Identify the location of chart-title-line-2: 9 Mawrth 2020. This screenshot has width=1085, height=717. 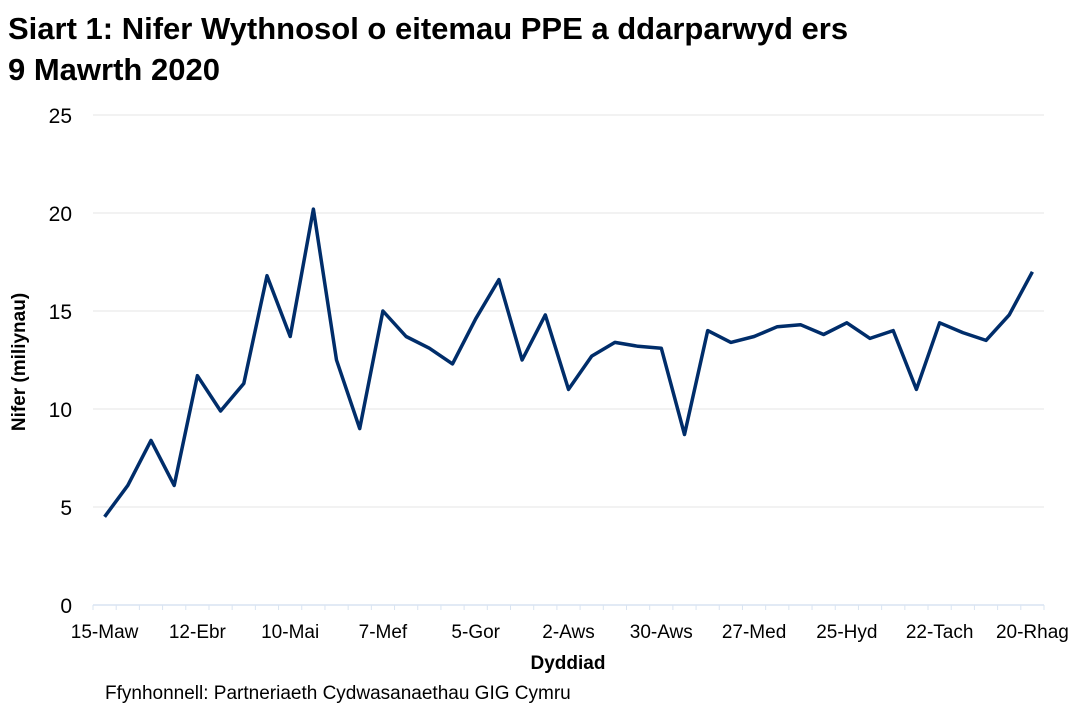
(114, 69).